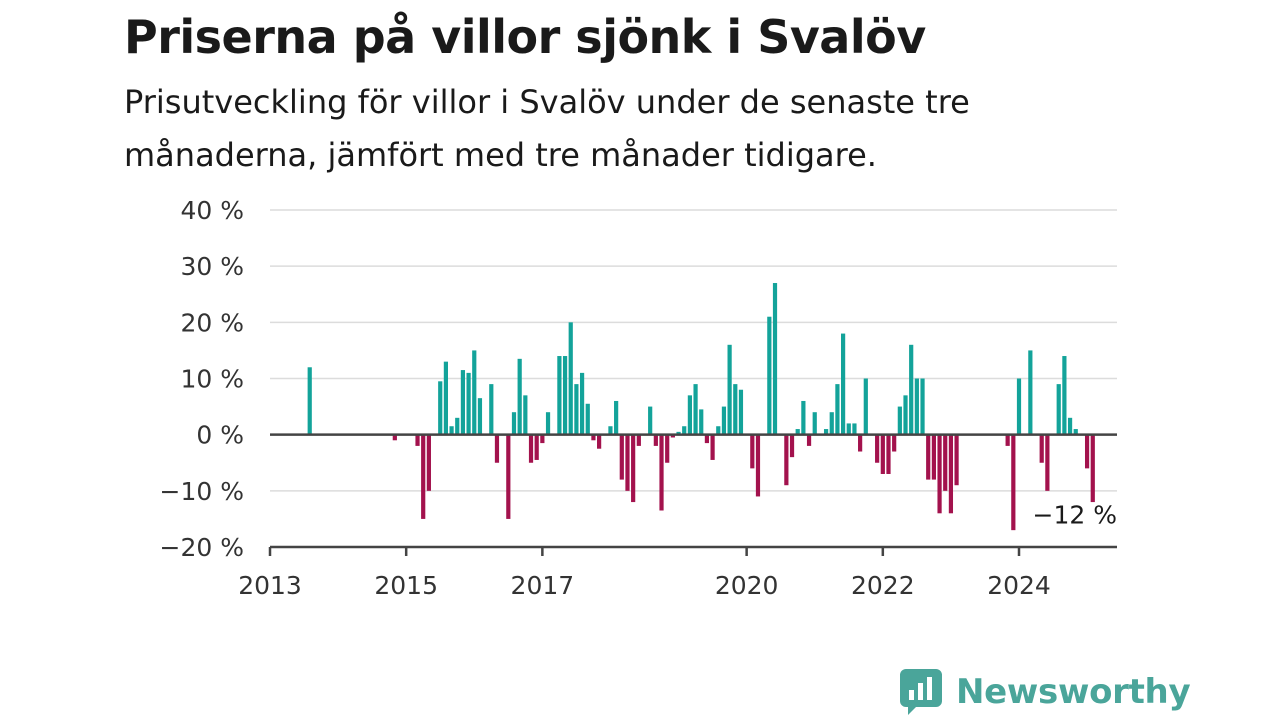 This screenshot has height=720, width=1280. What do you see at coordinates (220, 435) in the screenshot?
I see `y-tick-label: 0 %` at bounding box center [220, 435].